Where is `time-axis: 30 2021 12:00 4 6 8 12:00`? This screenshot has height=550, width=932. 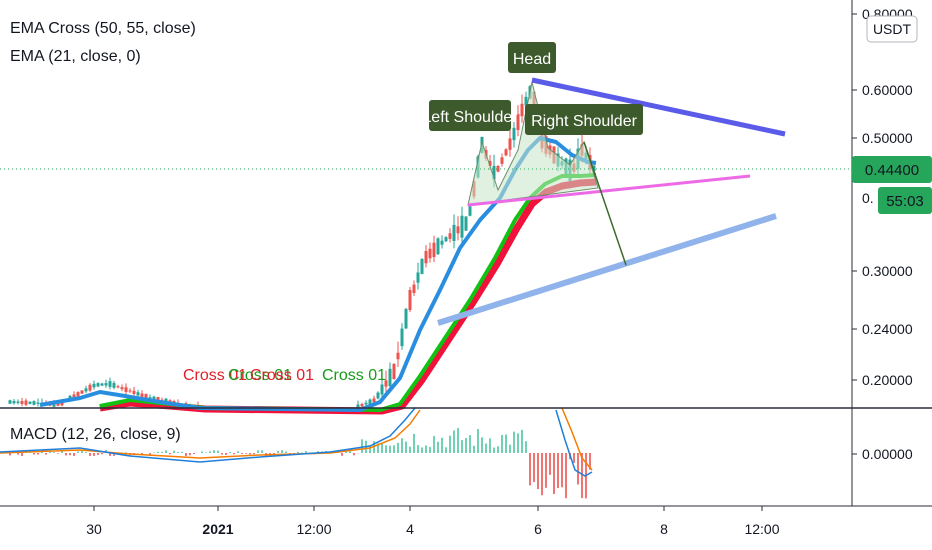 time-axis: 30 2021 12:00 4 6 8 12:00 is located at coordinates (433, 521).